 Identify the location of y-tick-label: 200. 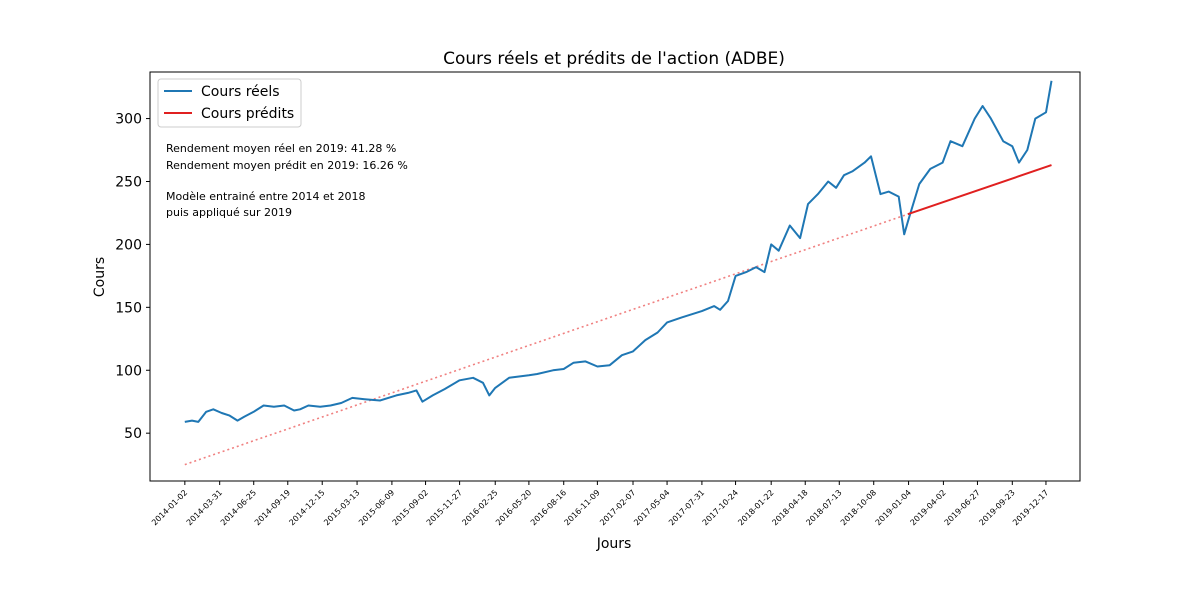
(128, 245).